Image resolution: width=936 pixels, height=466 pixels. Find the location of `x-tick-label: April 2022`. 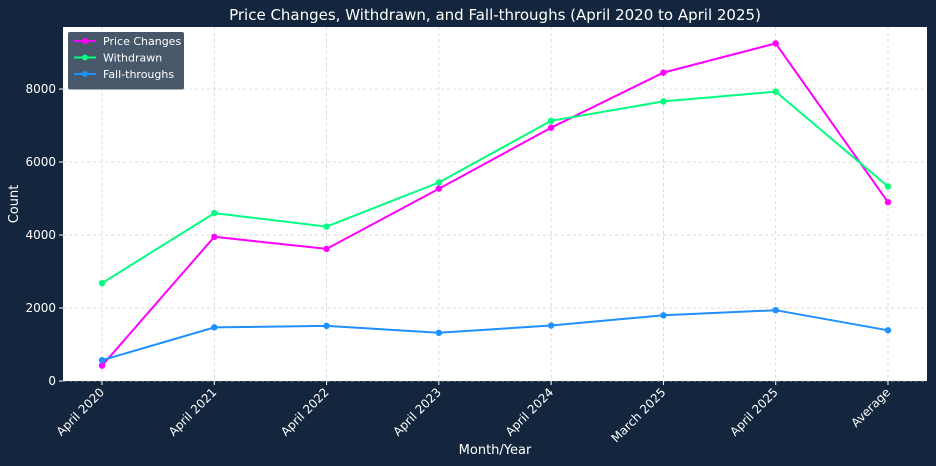

x-tick-label: April 2022 is located at coordinates (305, 412).